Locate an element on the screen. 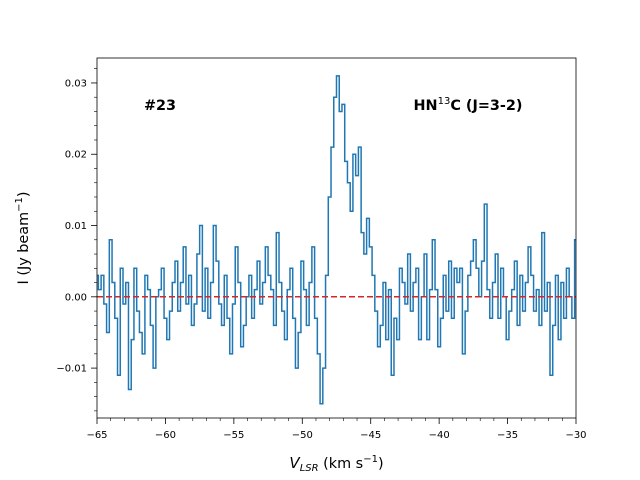 Image resolution: width=640 pixels, height=480 pixels. y-axis-label: I (Jy beam−1) is located at coordinates (23, 238).